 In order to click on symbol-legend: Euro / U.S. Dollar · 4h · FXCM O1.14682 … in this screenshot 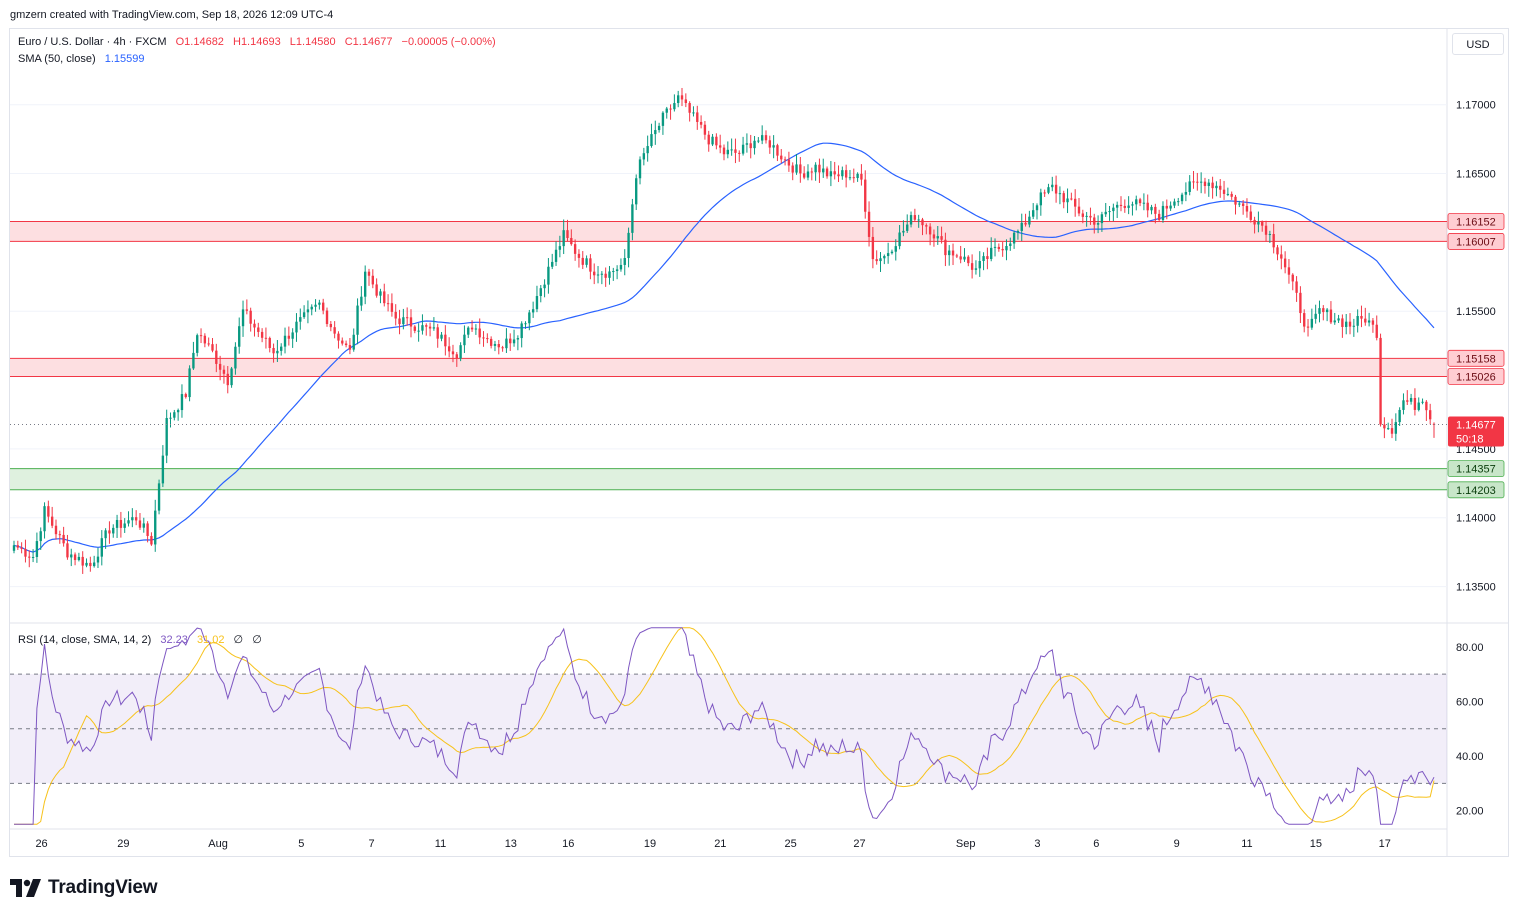, I will do `click(257, 42)`.